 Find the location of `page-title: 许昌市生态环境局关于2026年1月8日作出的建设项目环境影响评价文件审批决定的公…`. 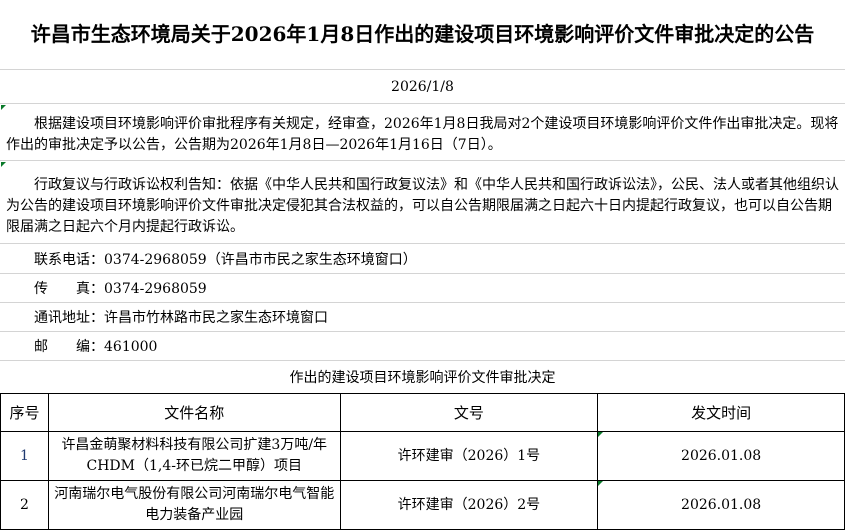

page-title: 许昌市生态环境局关于2026年1月8日作出的建设项目环境影响评价文件审批决定的公… is located at coordinates (422, 35).